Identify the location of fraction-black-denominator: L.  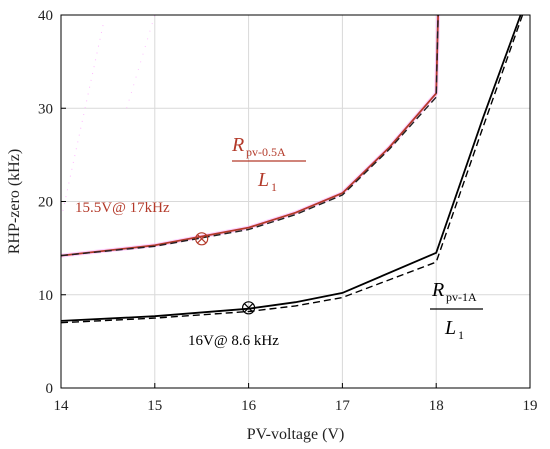
(450, 328).